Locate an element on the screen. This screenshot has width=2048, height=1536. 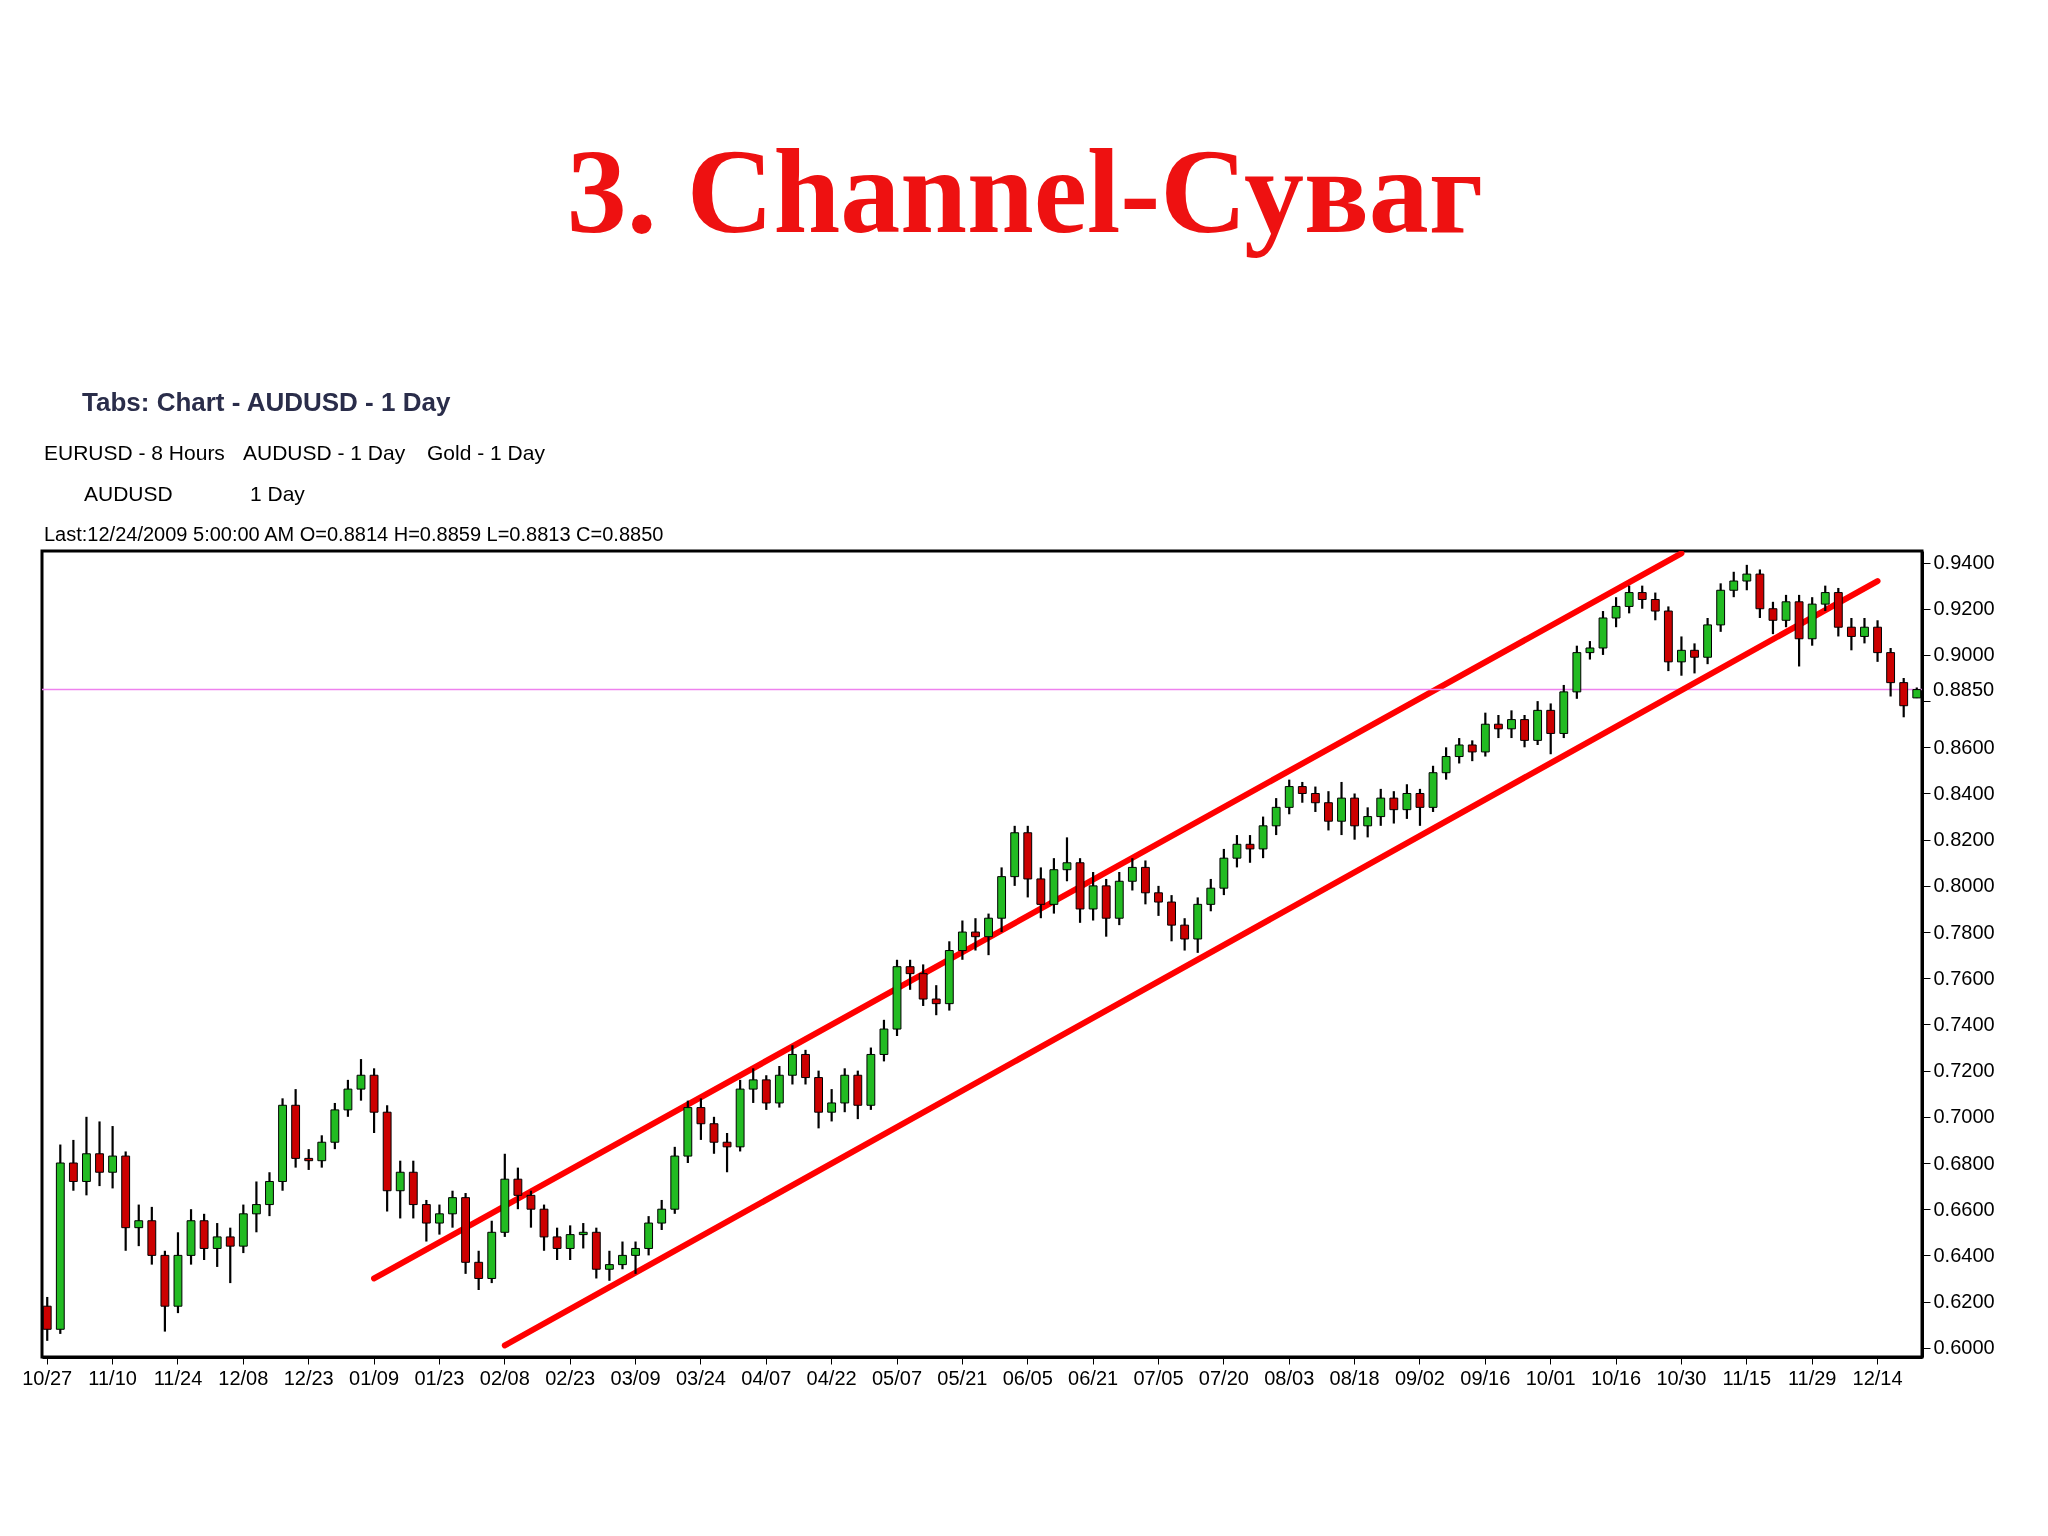
x-tick-label: 03/24 is located at coordinates (700, 1377).